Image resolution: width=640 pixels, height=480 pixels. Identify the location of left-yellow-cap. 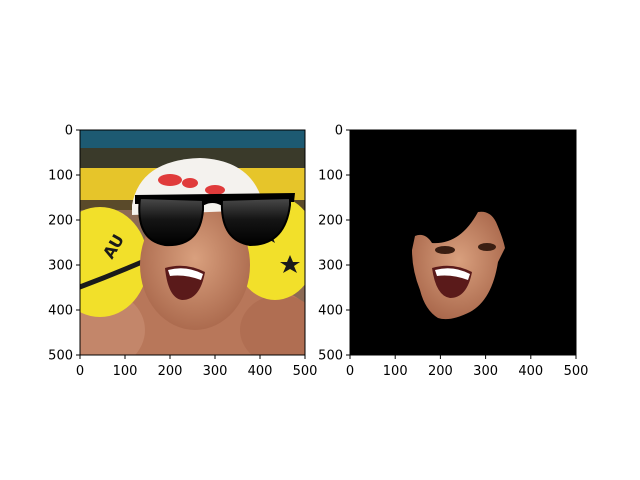
(114, 262).